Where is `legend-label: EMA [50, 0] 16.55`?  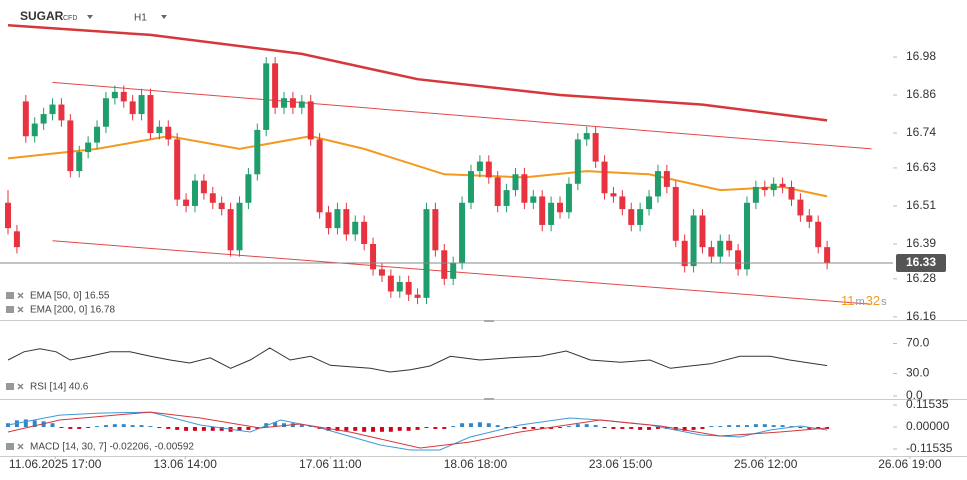
legend-label: EMA [50, 0] 16.55 is located at coordinates (70, 296).